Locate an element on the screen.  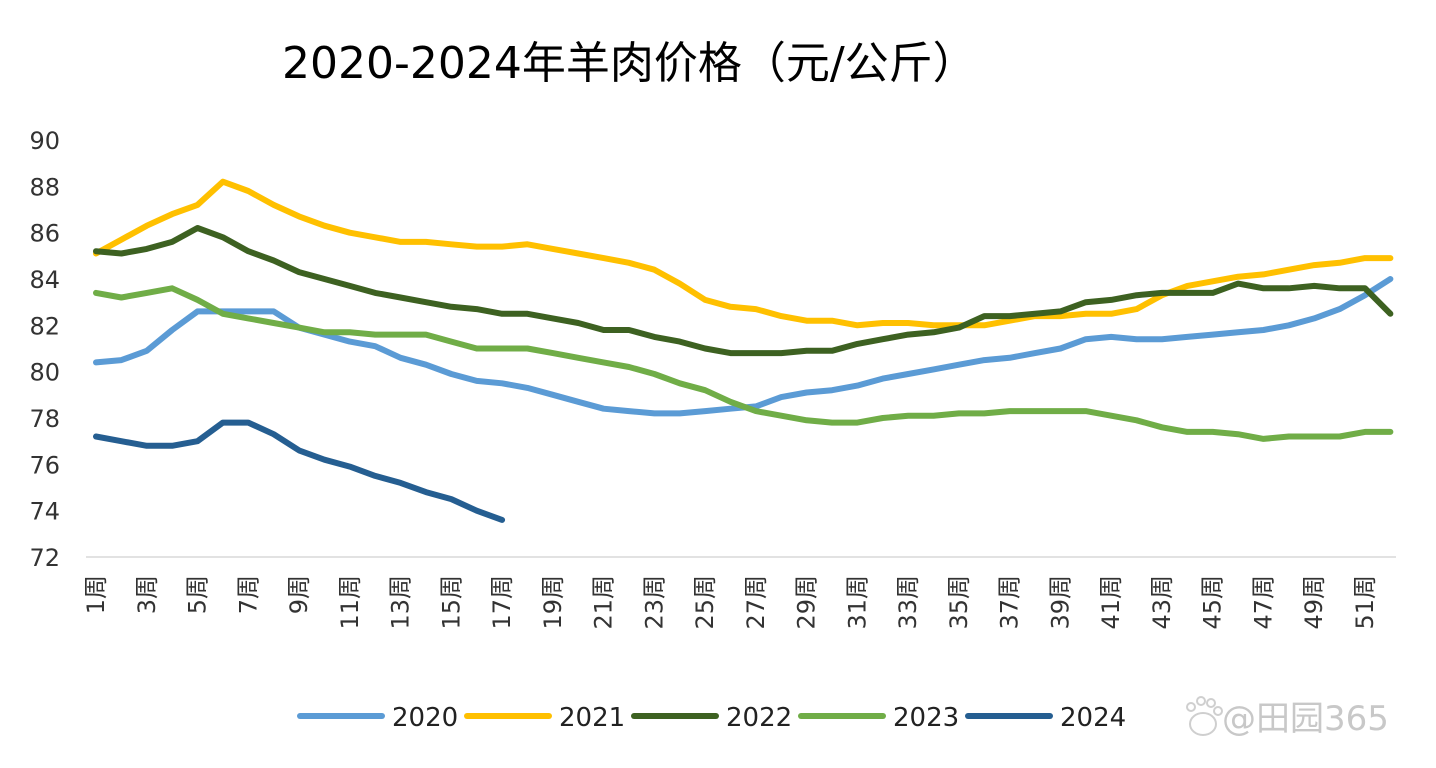
x-tick-label: 29周 is located at coordinates (807, 602).